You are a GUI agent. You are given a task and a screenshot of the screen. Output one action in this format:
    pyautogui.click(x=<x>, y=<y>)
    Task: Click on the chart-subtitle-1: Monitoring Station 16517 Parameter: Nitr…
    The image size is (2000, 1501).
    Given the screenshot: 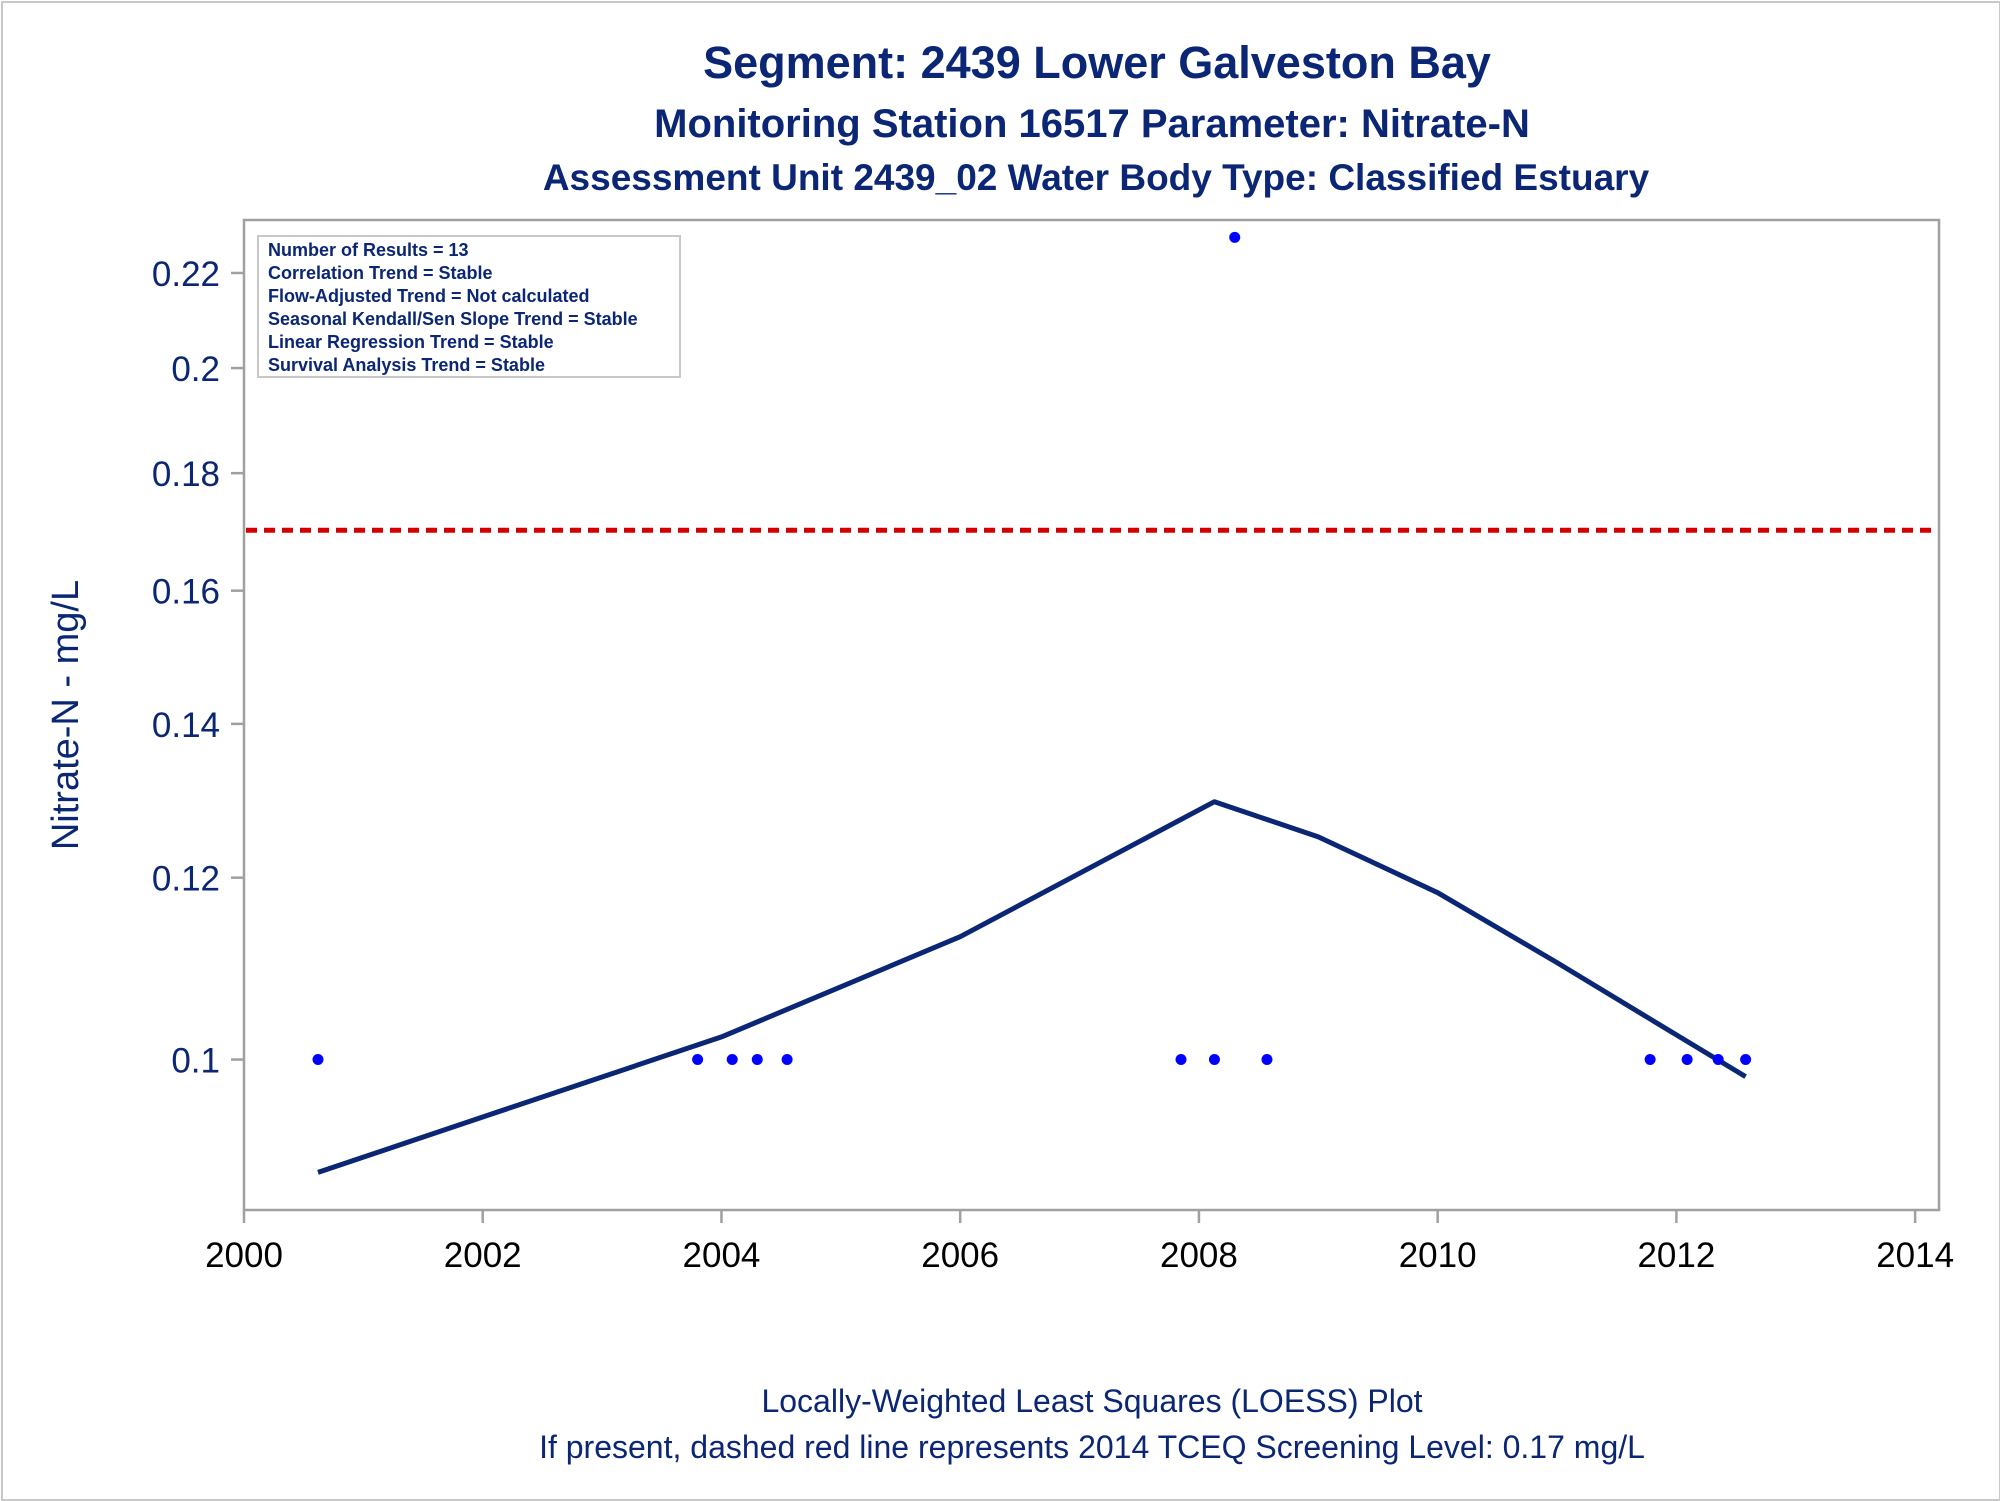 What is the action you would take?
    pyautogui.click(x=1092, y=124)
    